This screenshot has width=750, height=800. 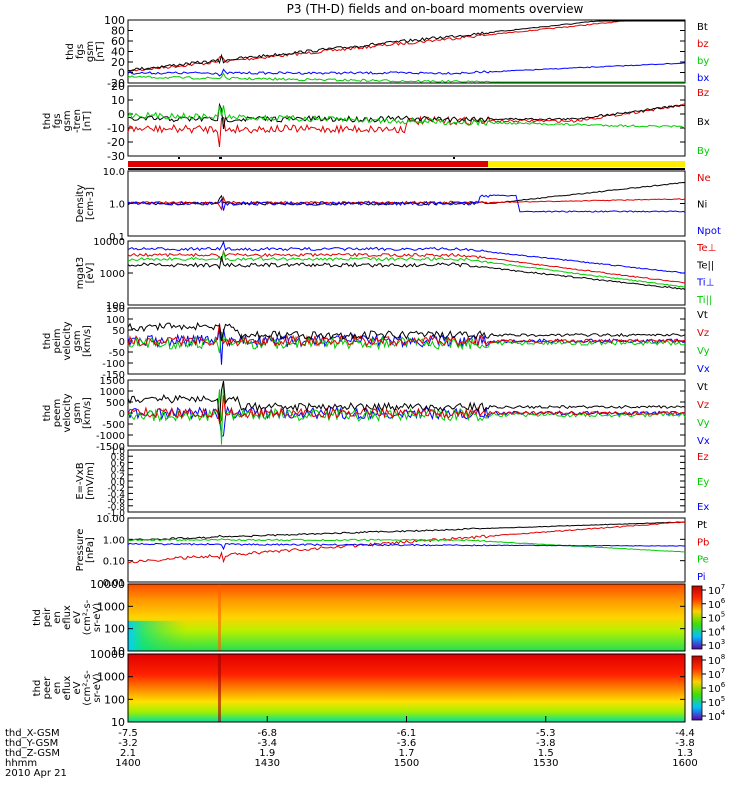 I want to click on y-axis-label-line: [km/s], so click(x=87, y=413).